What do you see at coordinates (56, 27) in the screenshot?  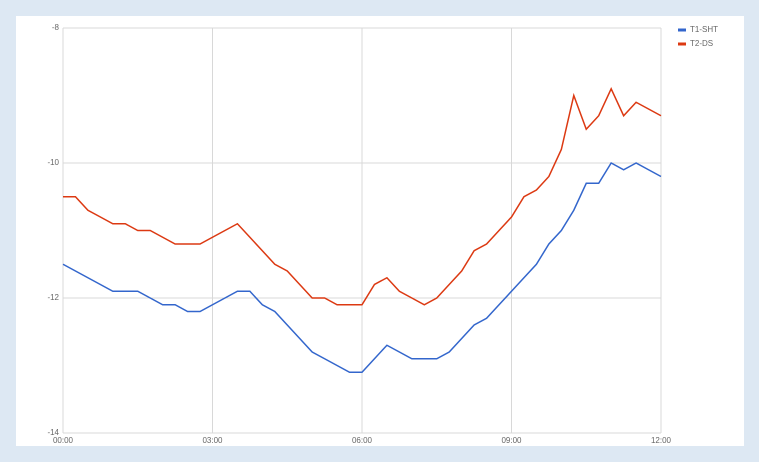 I see `y-tick-label: -8` at bounding box center [56, 27].